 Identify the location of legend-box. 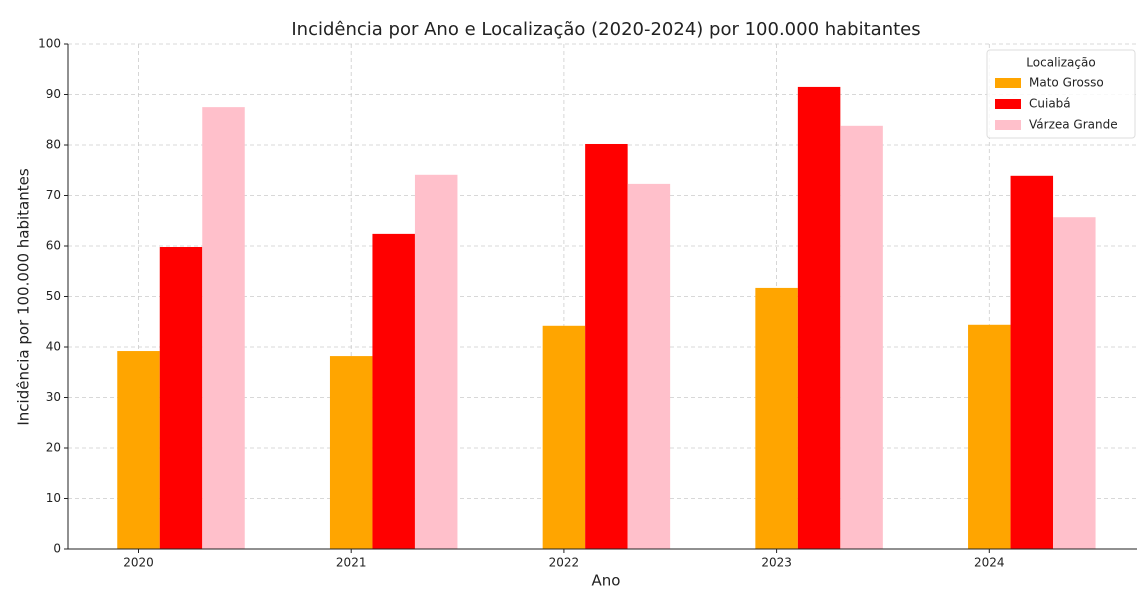
(1061, 94).